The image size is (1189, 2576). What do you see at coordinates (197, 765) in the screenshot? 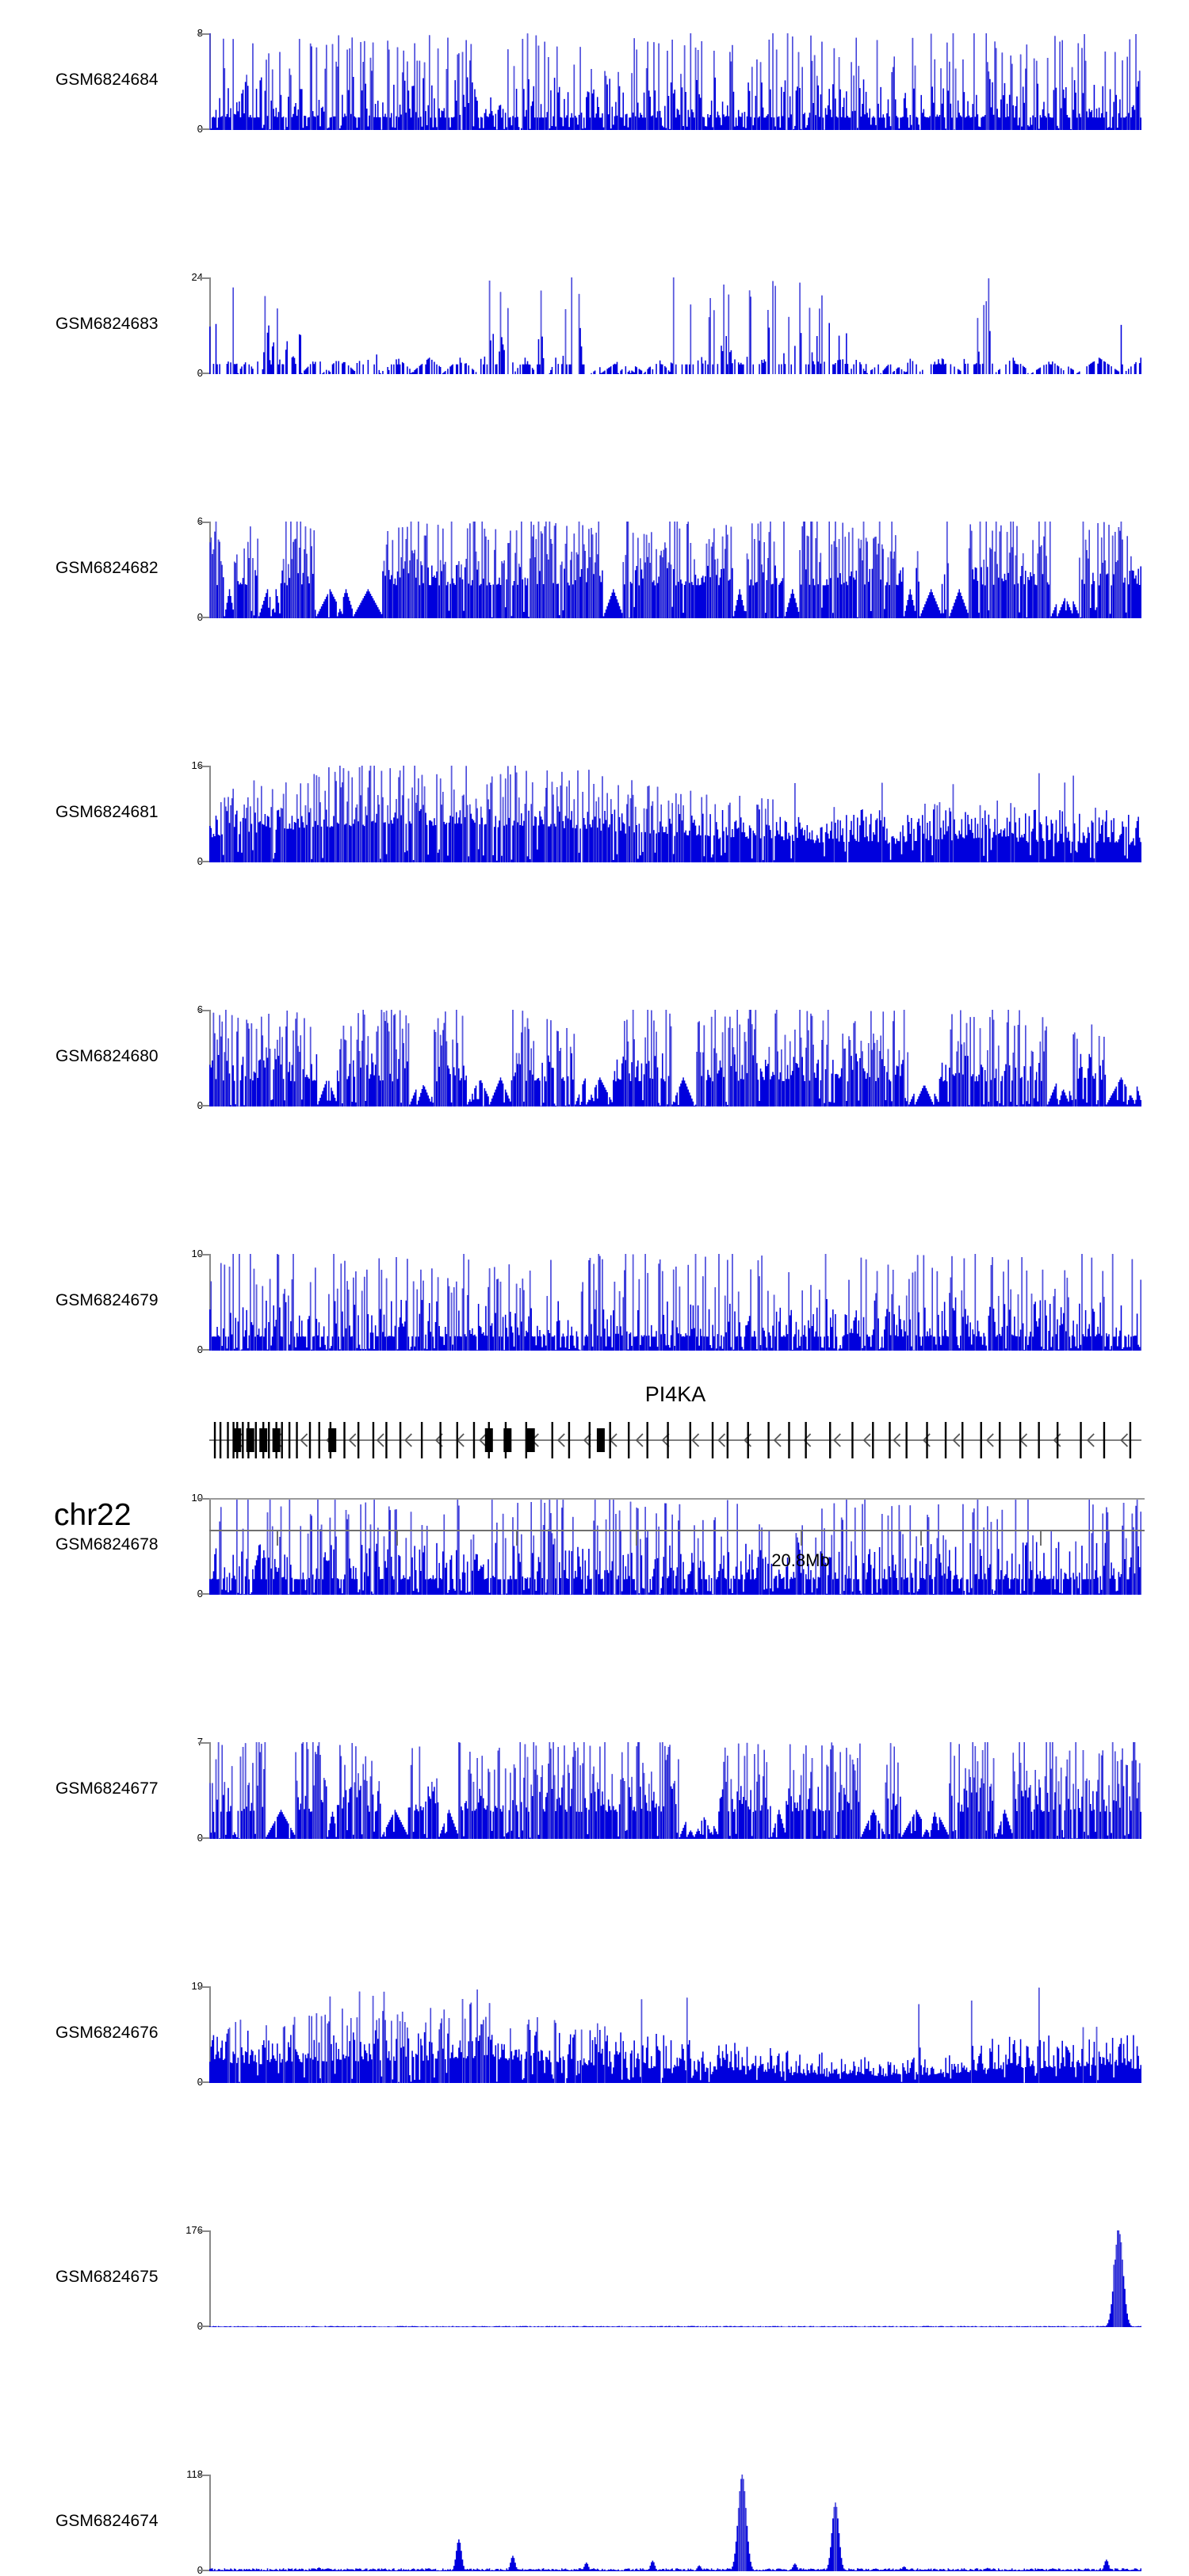
I see `track-axis-max-label: 16` at bounding box center [197, 765].